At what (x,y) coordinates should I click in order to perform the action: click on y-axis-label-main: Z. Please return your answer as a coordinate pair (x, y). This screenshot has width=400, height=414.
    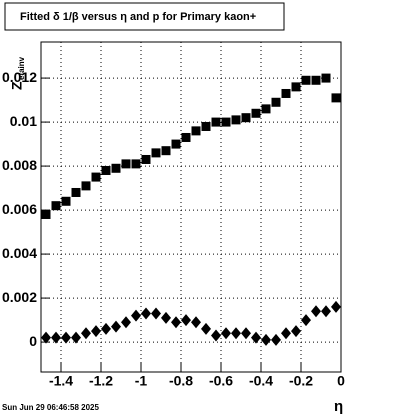
    Looking at the image, I should click on (17, 85).